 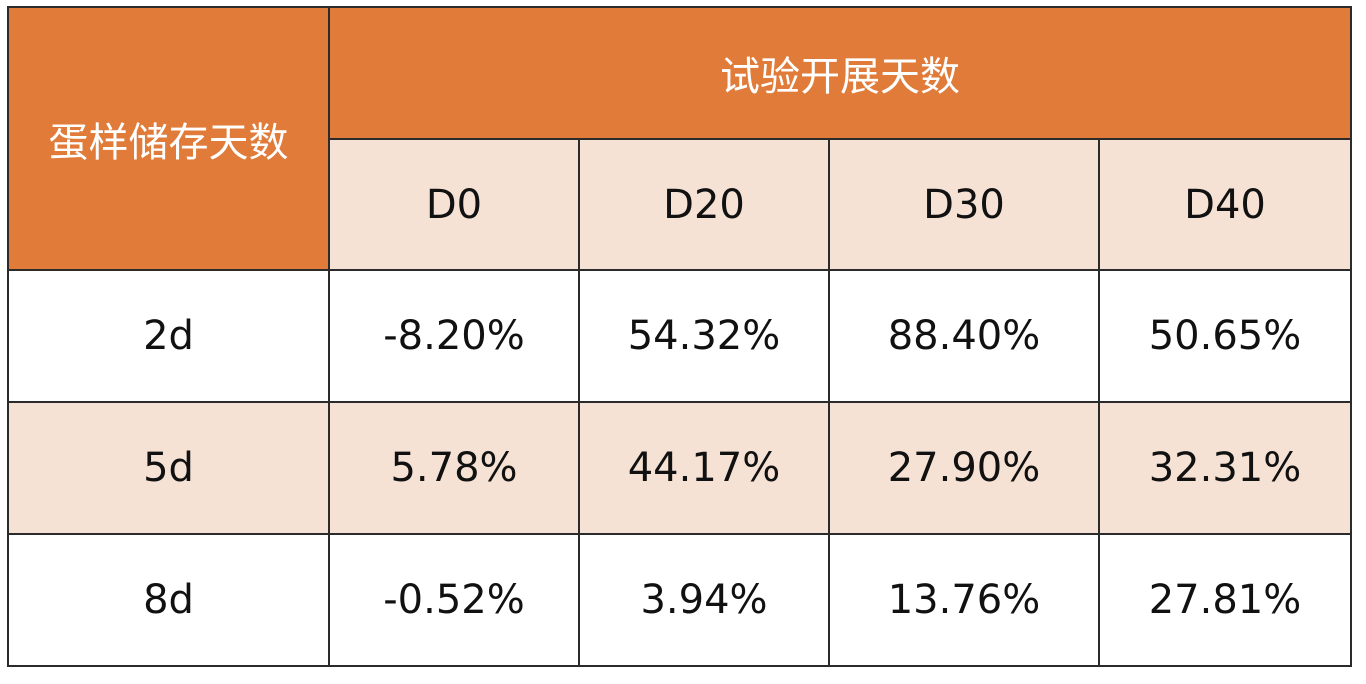 What do you see at coordinates (964, 468) in the screenshot?
I see `table-cell: 27.90%` at bounding box center [964, 468].